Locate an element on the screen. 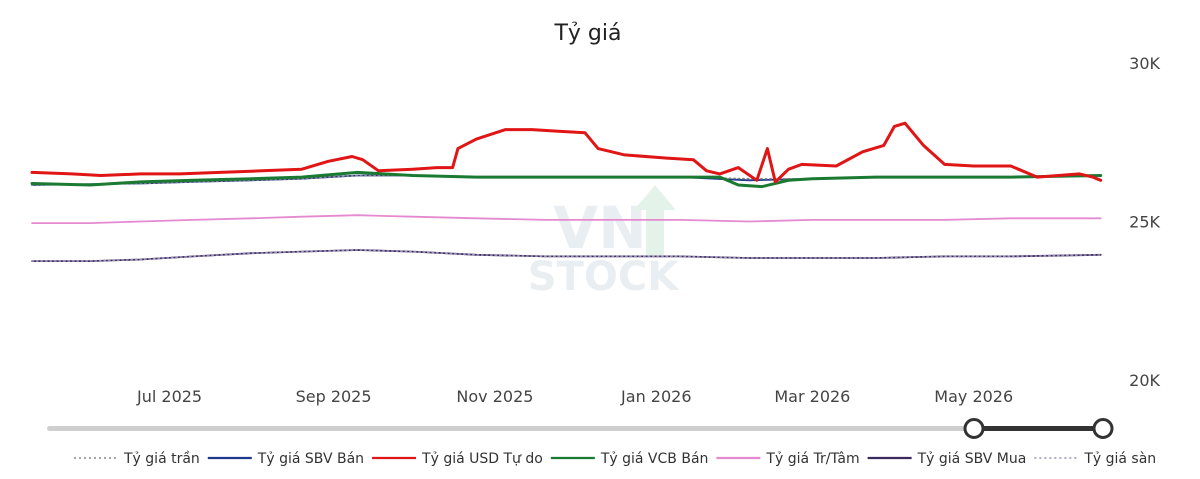  legend-label: Tỷ giá SBV Bán is located at coordinates (310, 459).